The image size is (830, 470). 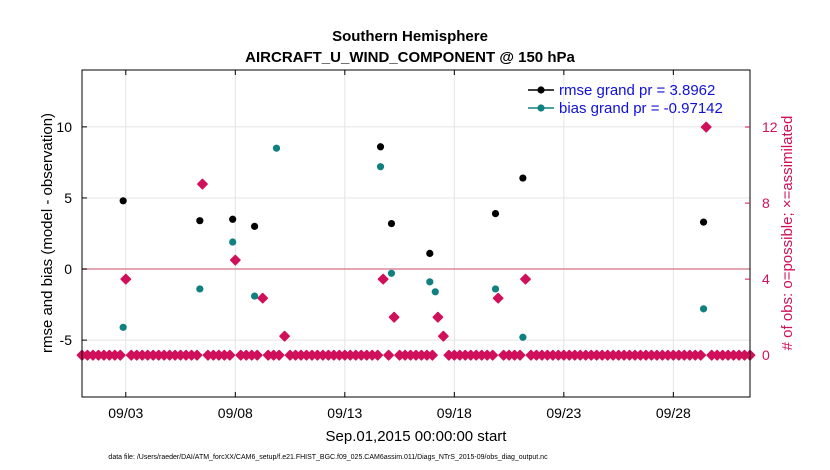 I want to click on legend-marker-bias, so click(x=541, y=108).